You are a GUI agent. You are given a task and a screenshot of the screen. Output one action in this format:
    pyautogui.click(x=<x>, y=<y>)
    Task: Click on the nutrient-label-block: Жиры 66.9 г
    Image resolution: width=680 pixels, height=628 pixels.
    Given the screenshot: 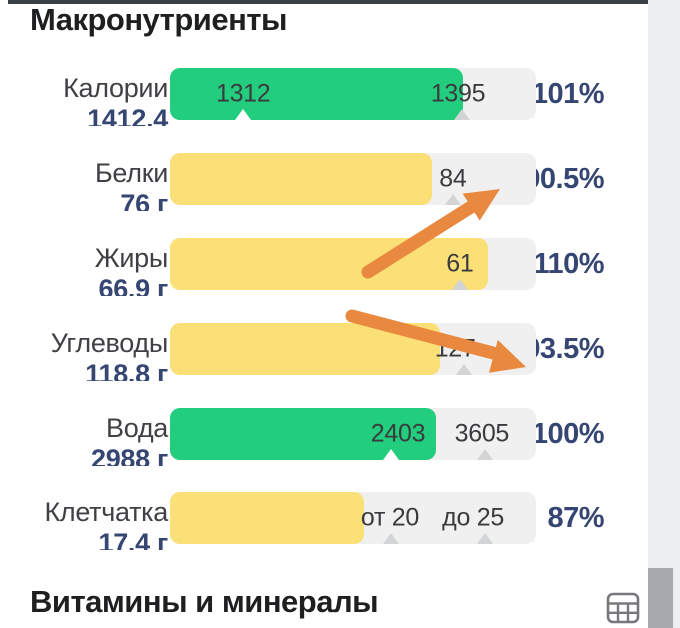 What is the action you would take?
    pyautogui.click(x=99, y=267)
    